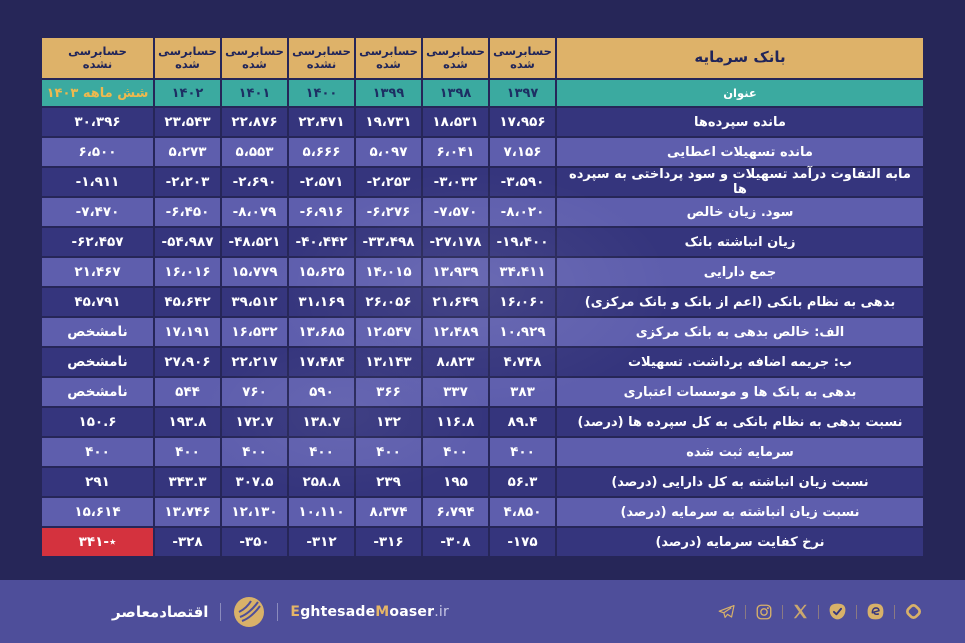  I want to click on value-cell: -۲،۲۰۳, so click(187, 182).